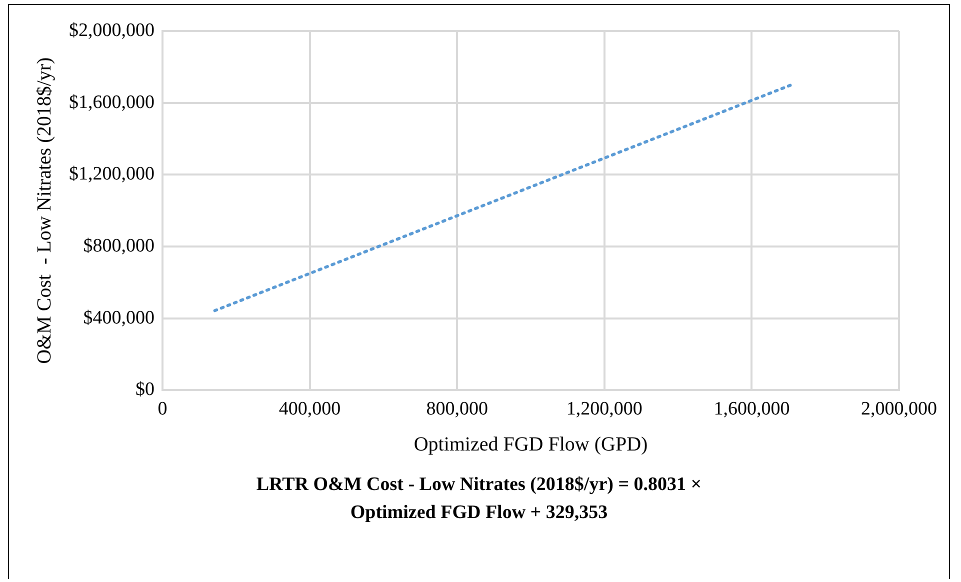 The width and height of the screenshot is (961, 582). Describe the element at coordinates (111, 174) in the screenshot. I see `y-tick-label: $1,200,000` at that location.